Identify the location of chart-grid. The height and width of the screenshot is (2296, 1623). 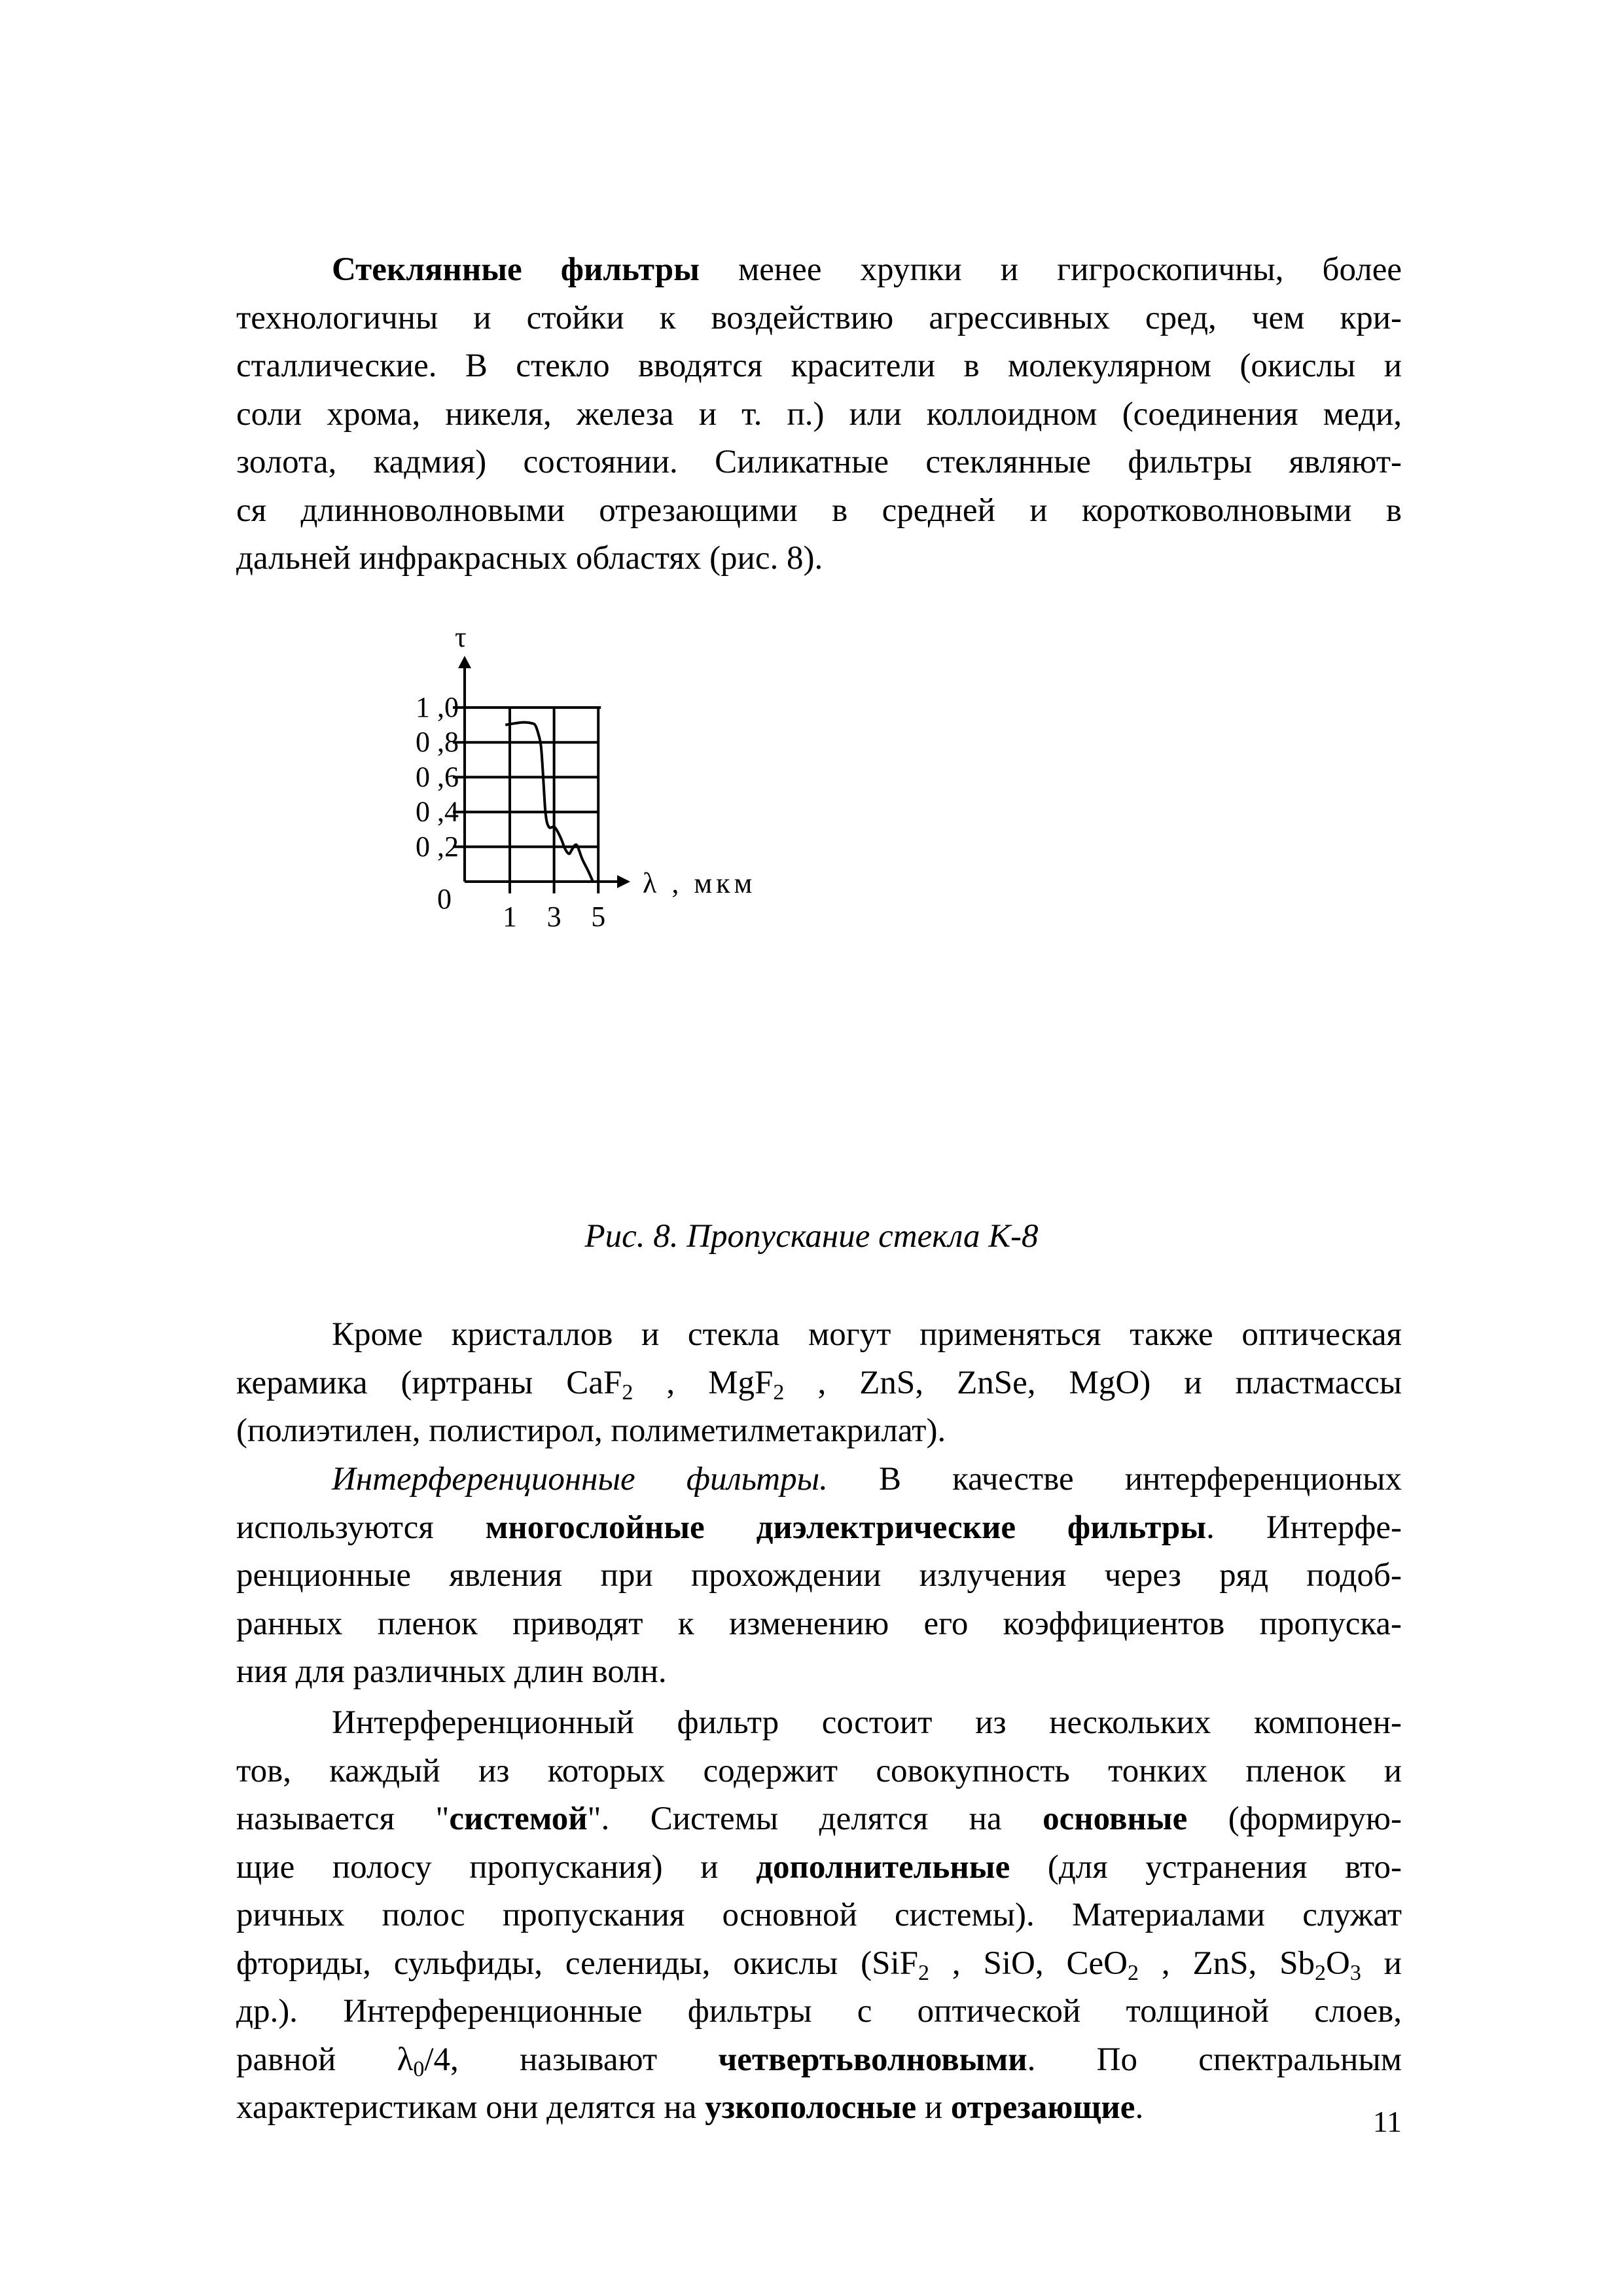
(527, 799).